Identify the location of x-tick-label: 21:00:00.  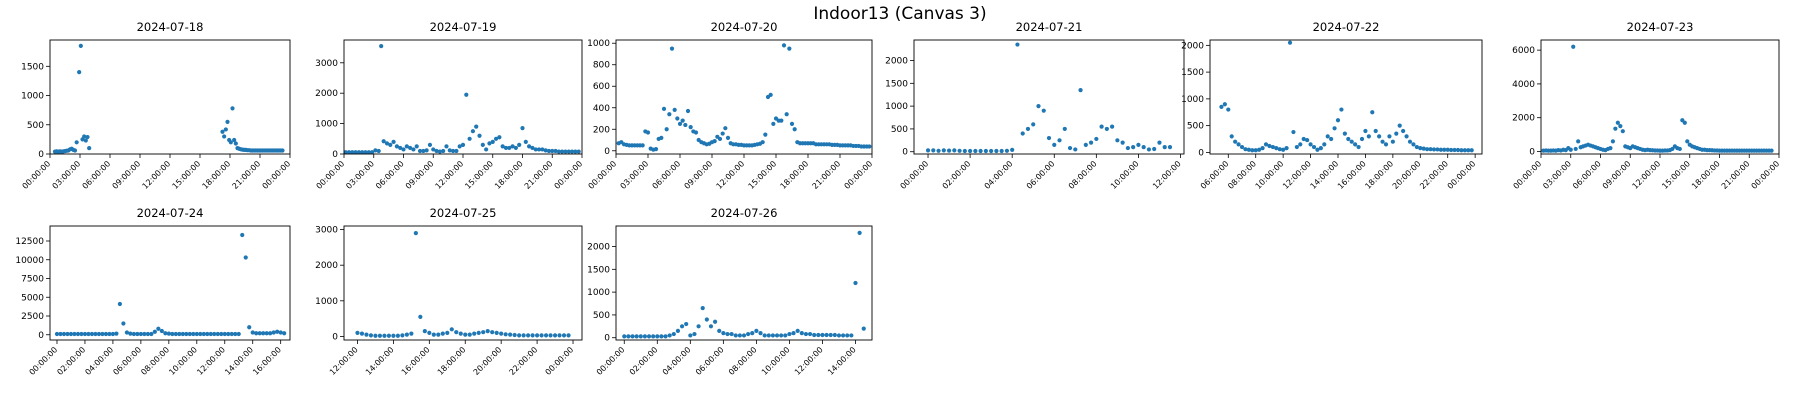
(827, 175).